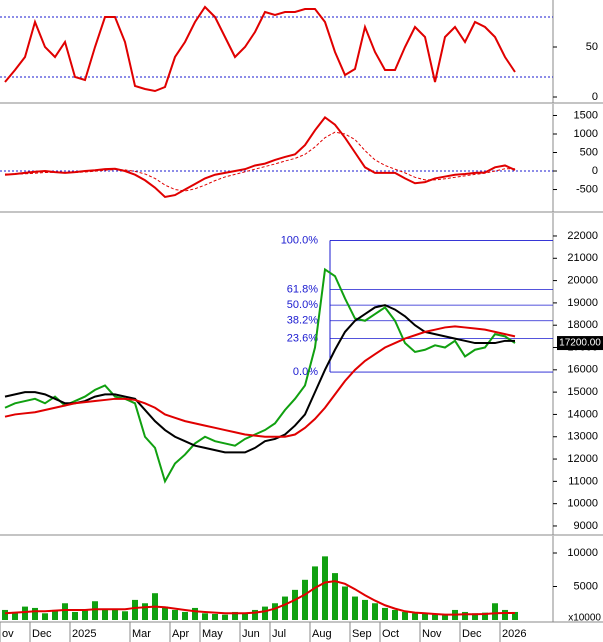 The width and height of the screenshot is (603, 642). I want to click on x-tick-label: ov, so click(8, 634).